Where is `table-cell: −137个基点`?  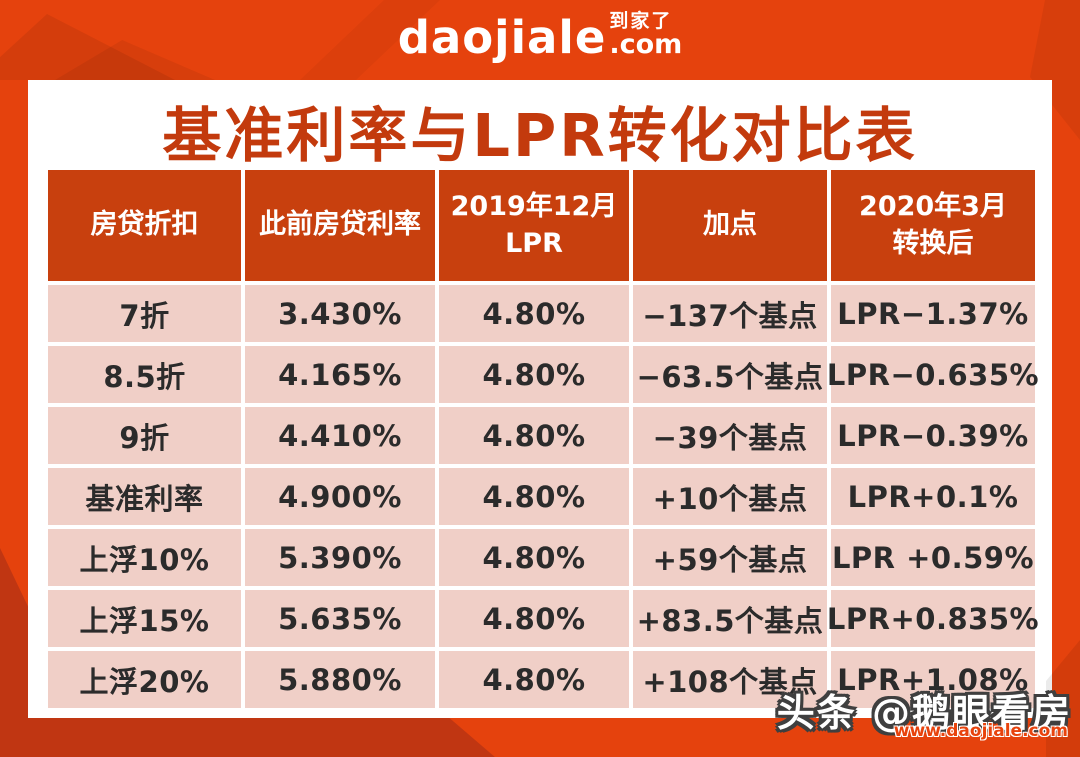 table-cell: −137个基点 is located at coordinates (730, 313).